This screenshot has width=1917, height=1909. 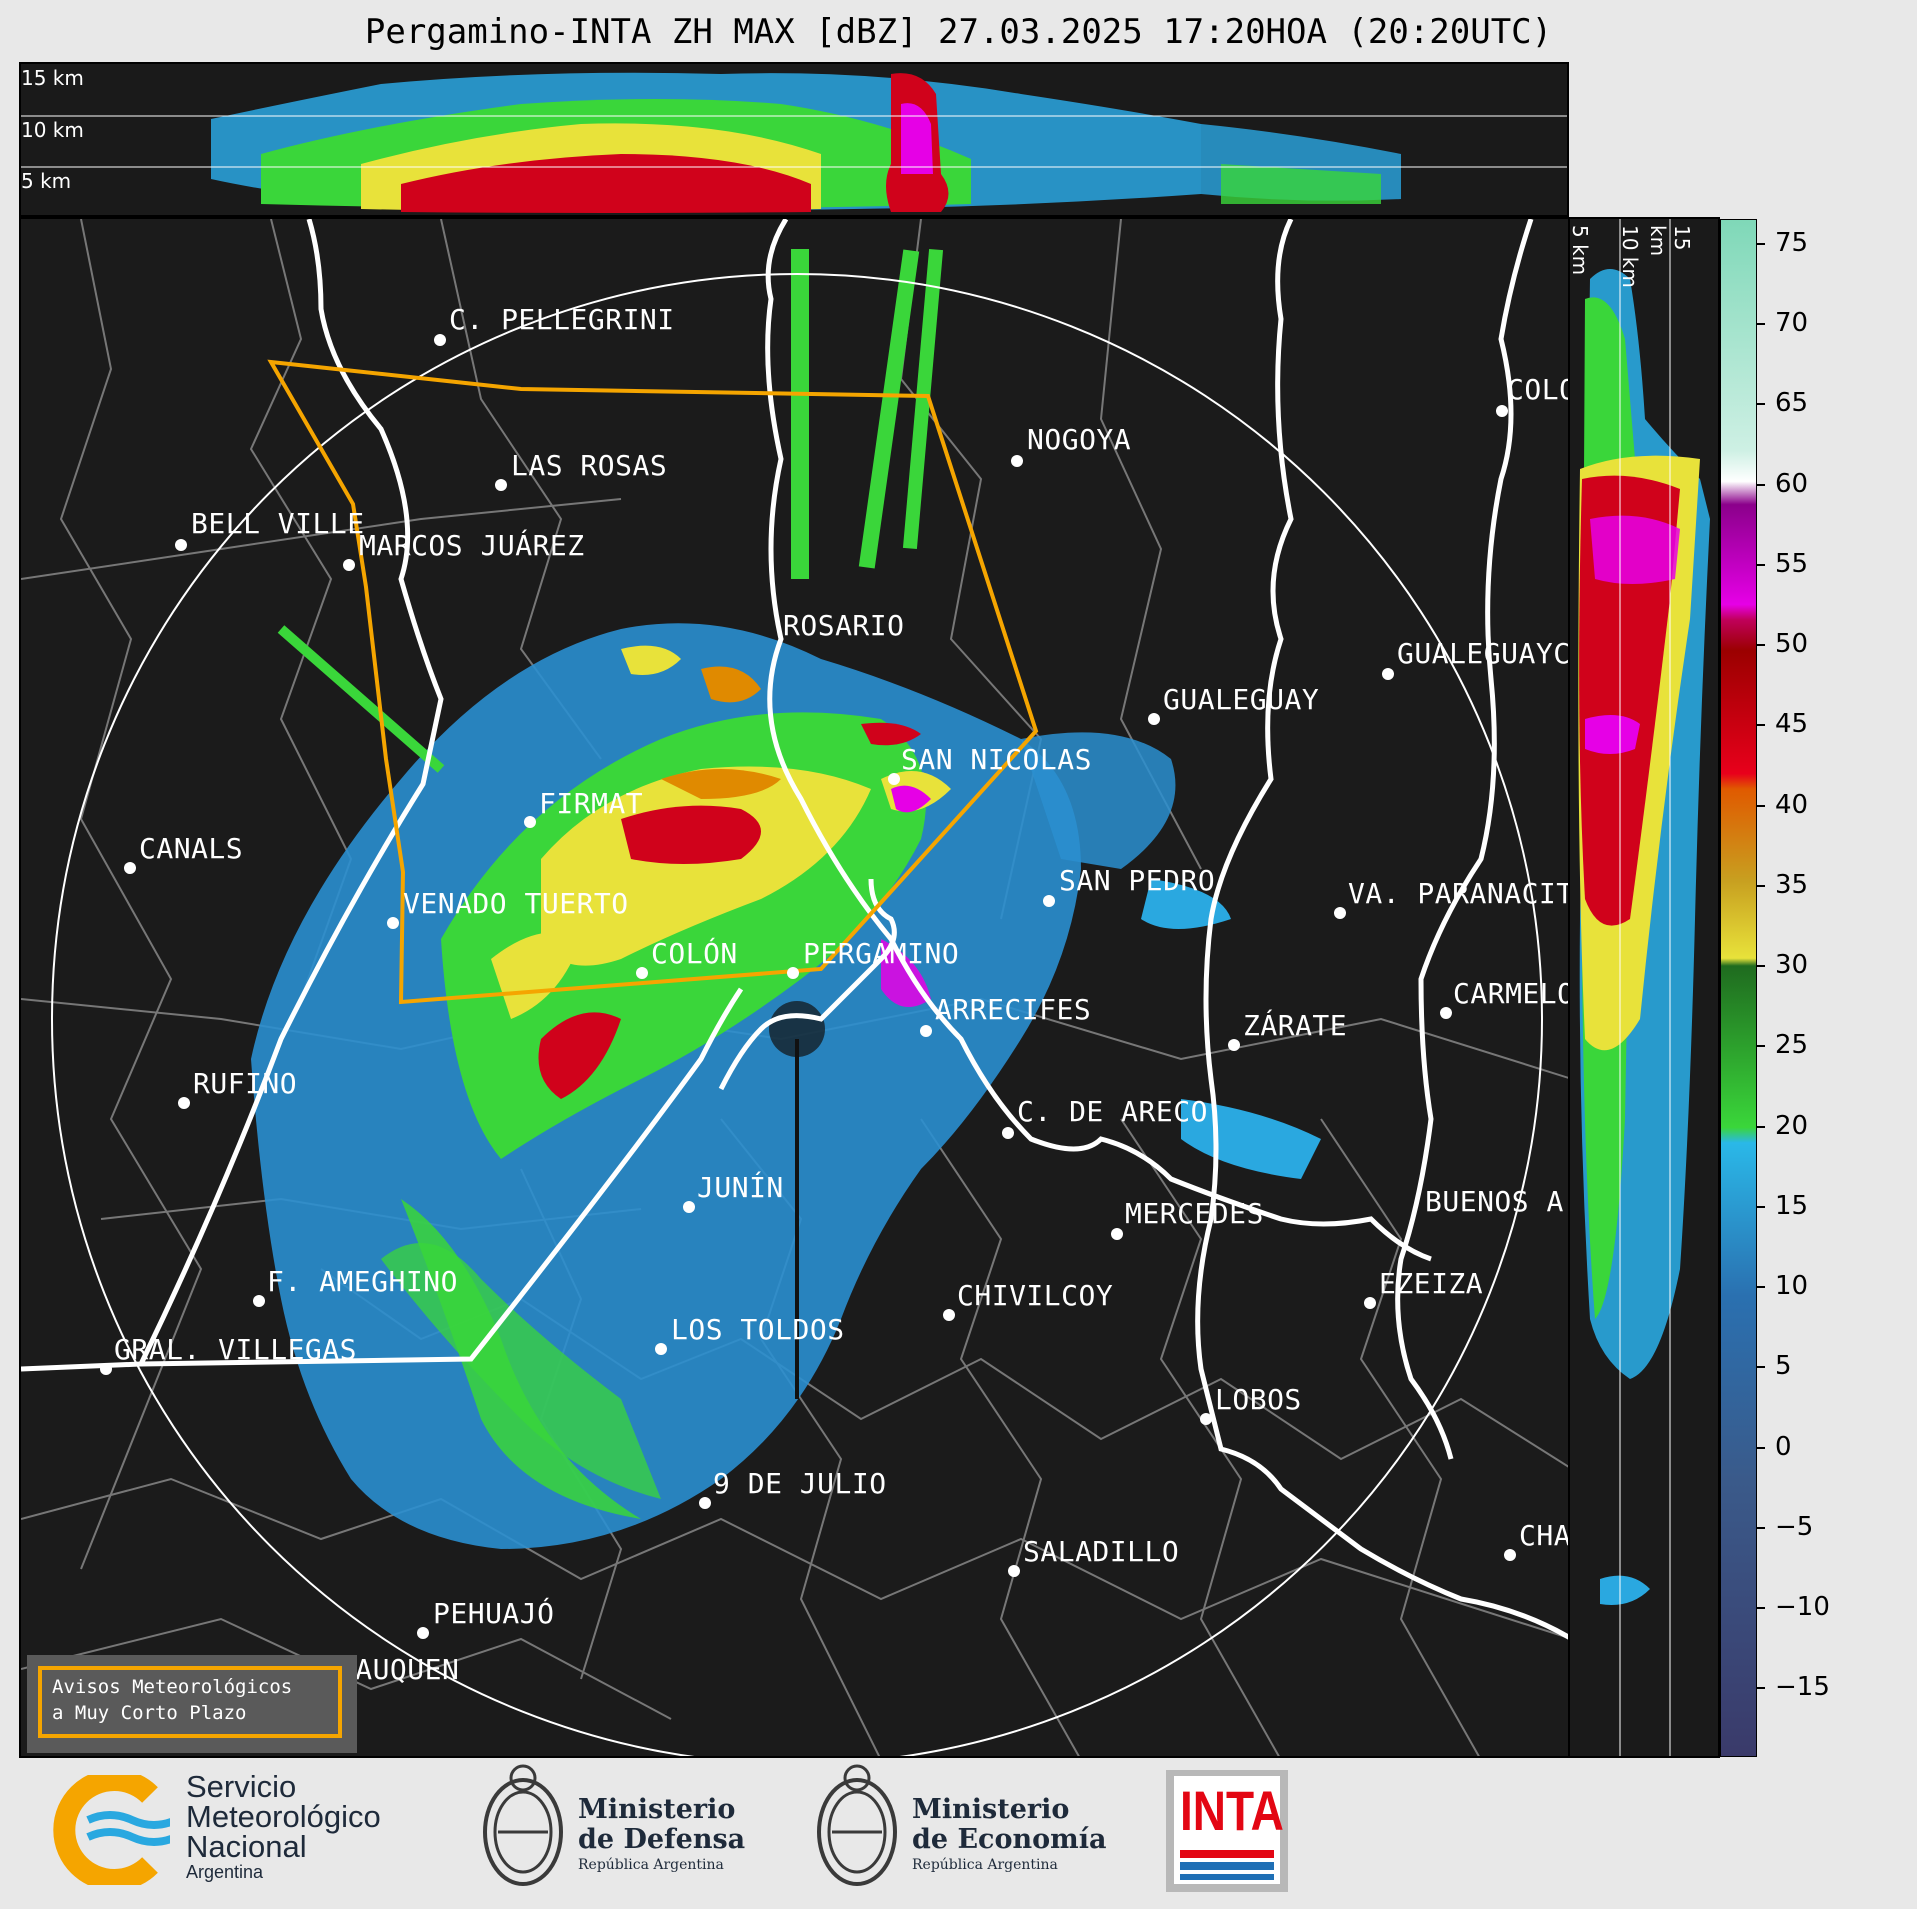 I want to click on city-dot-arrecifes, so click(x=926, y=1031).